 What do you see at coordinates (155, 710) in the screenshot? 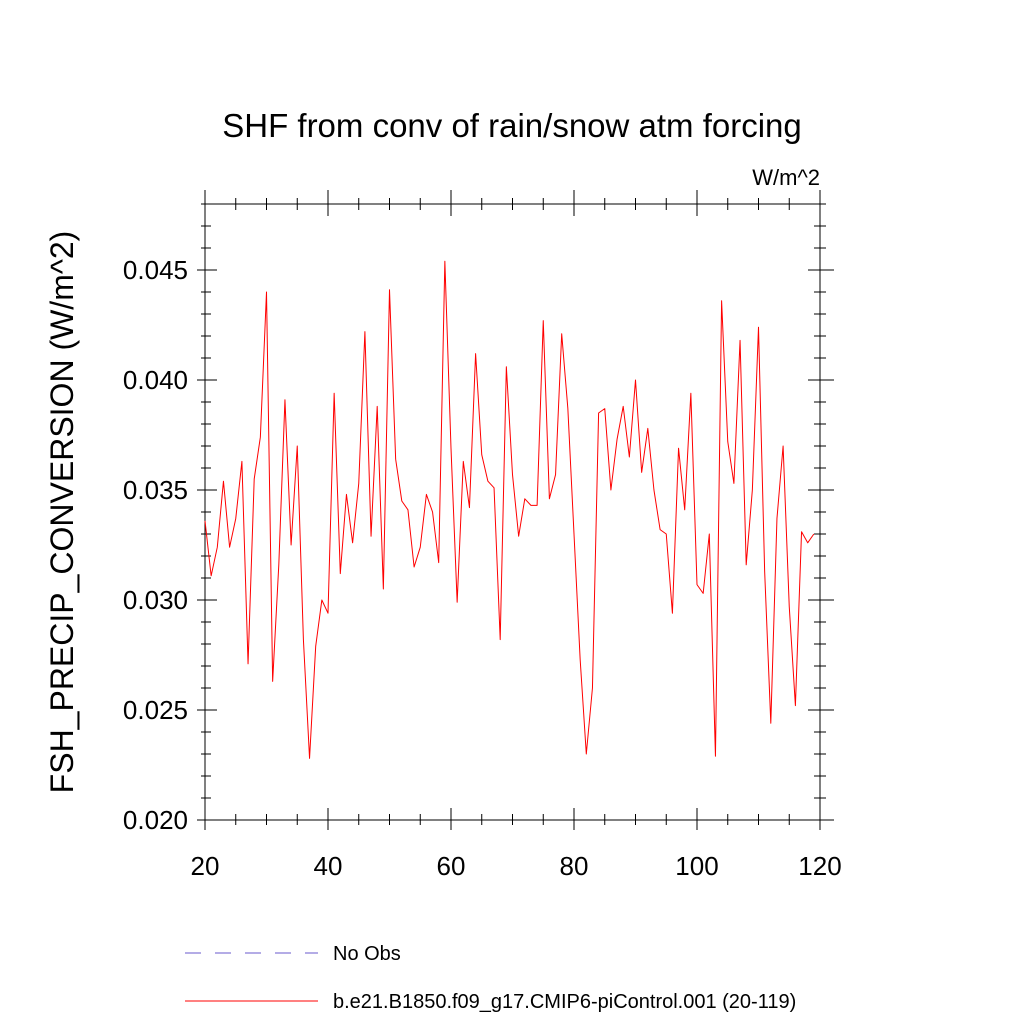
I see `y-tick-label: 0.025` at bounding box center [155, 710].